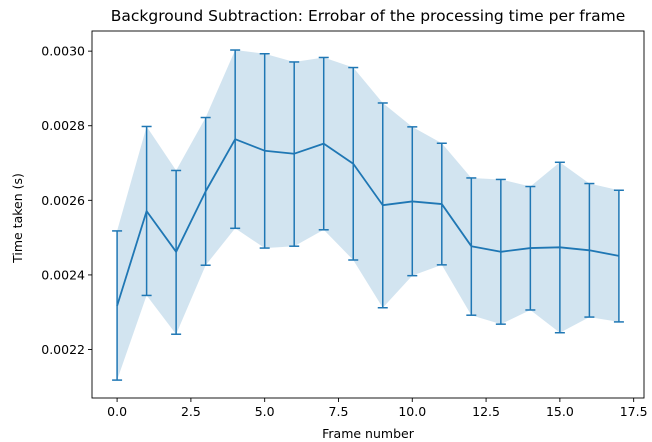  I want to click on x-tick-label: 0.0, so click(117, 411).